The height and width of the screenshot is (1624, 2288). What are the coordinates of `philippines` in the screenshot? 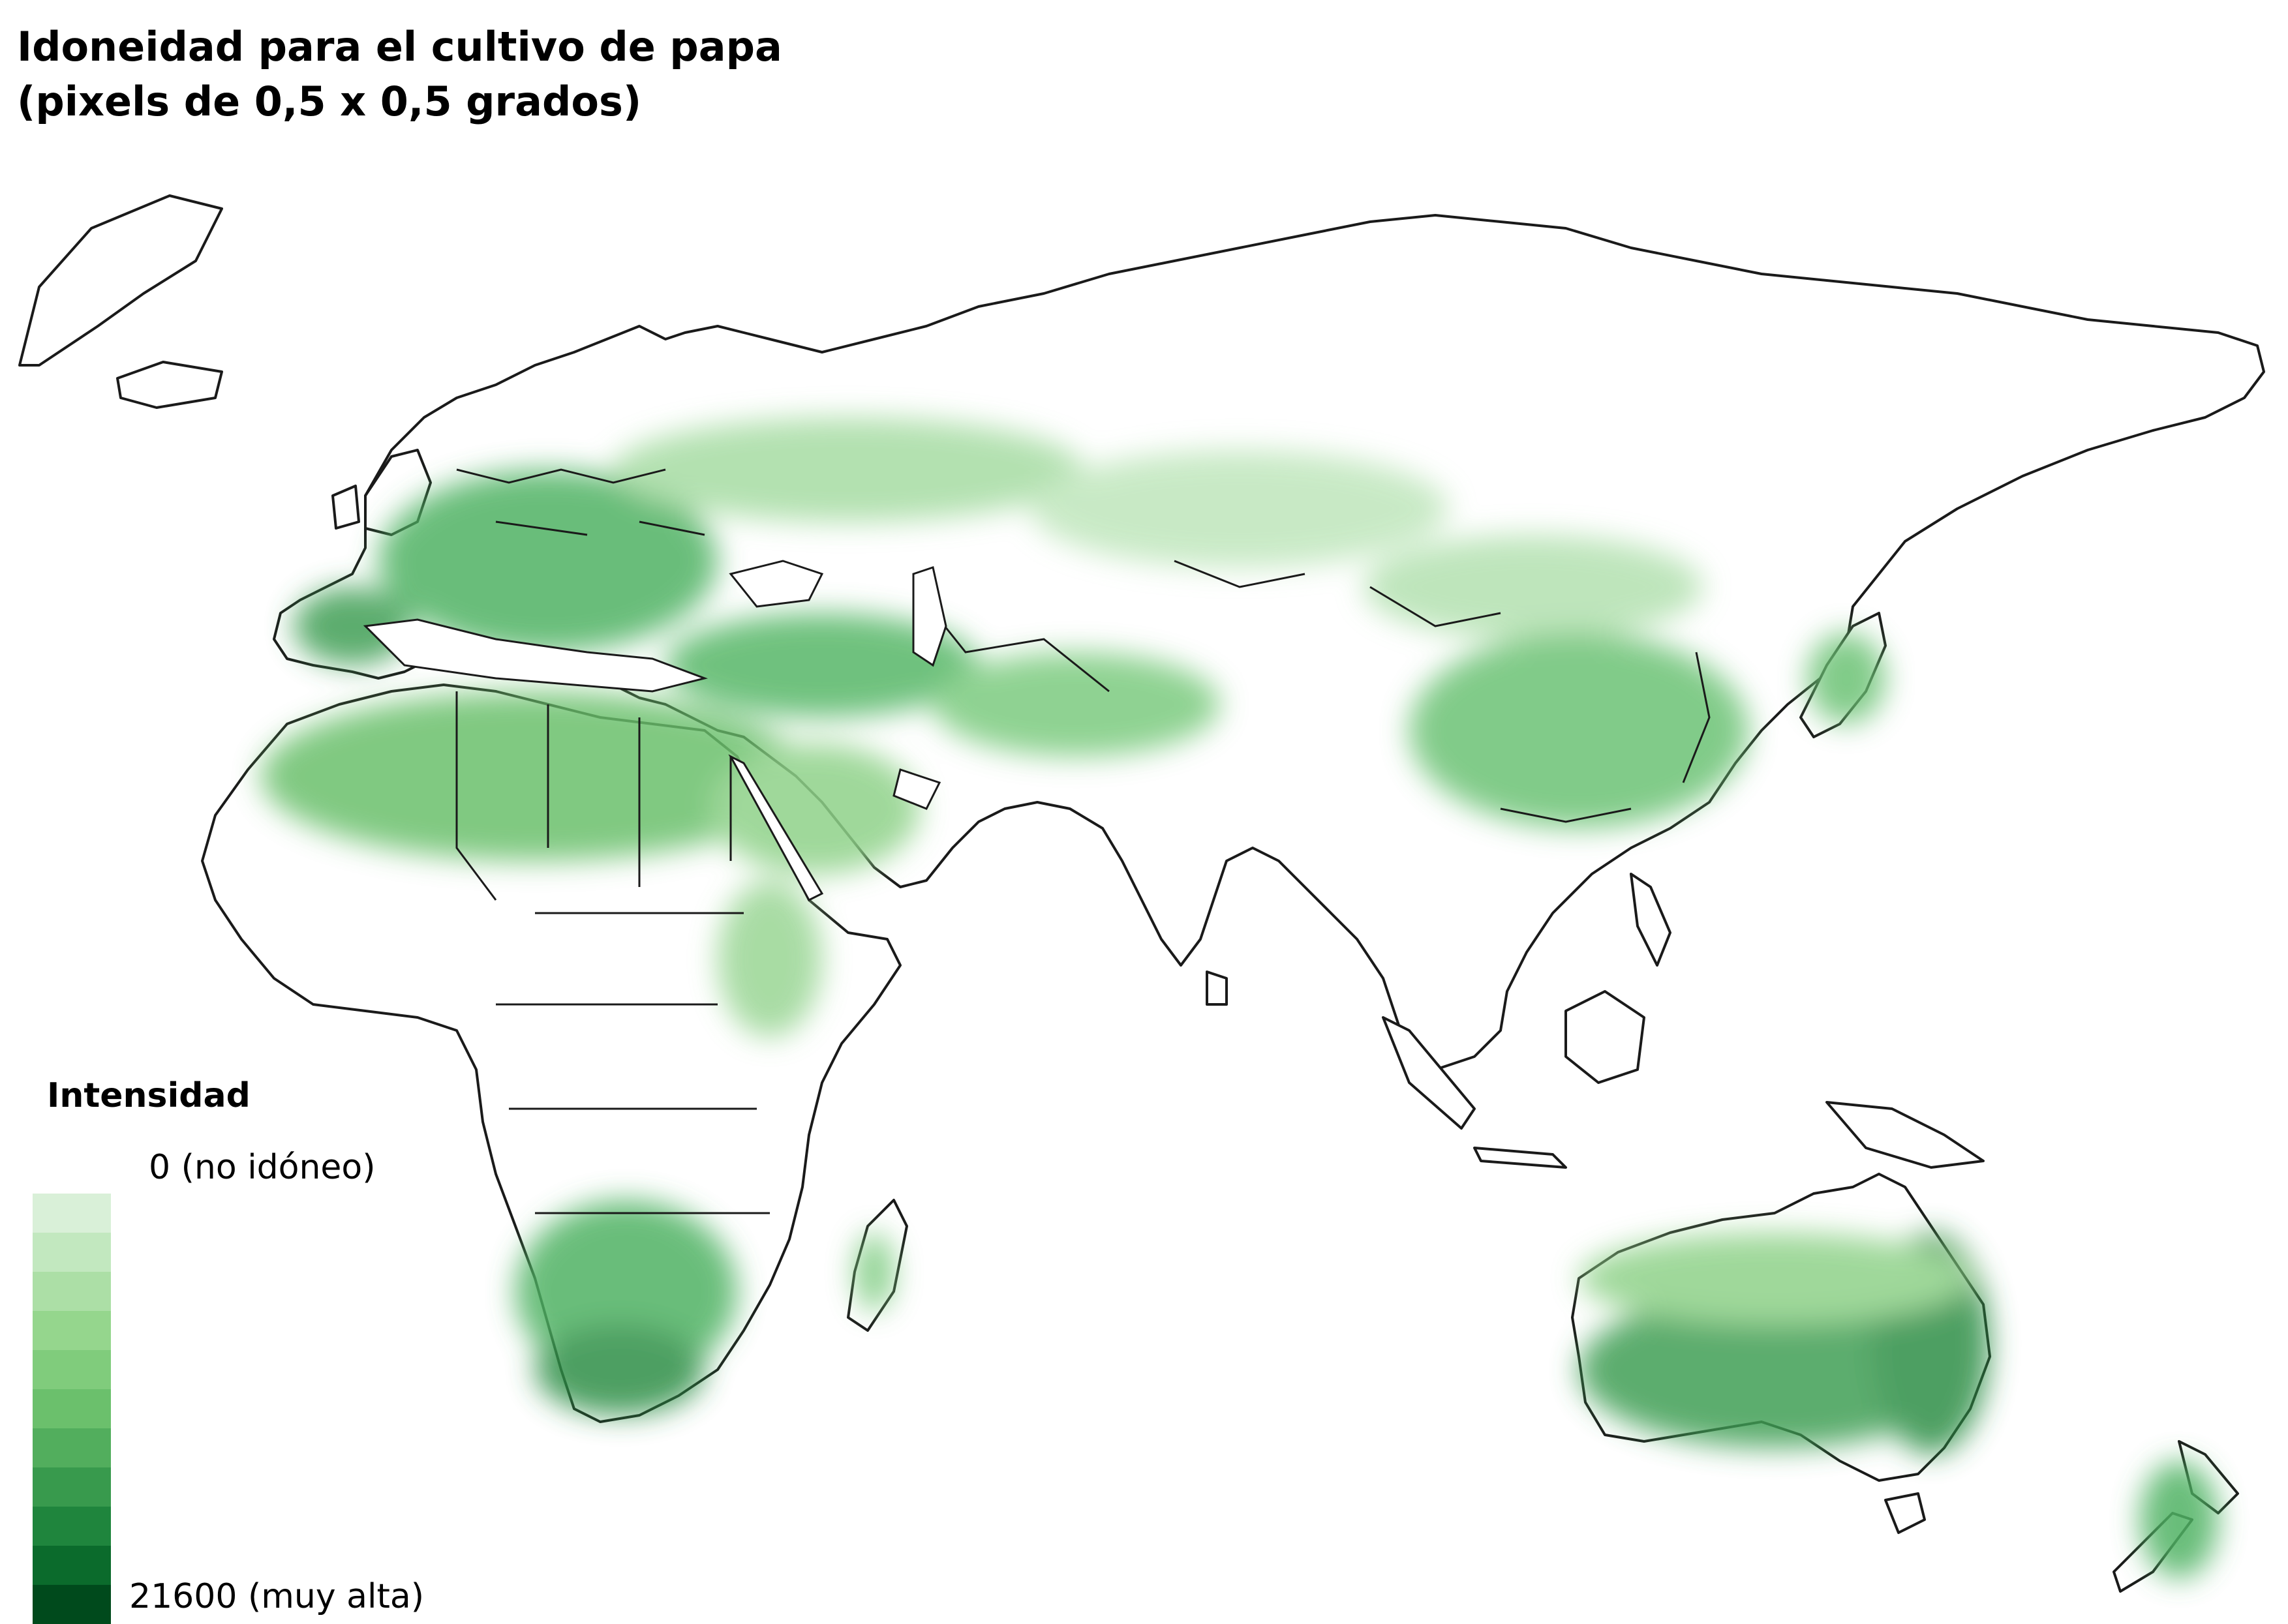 It's located at (1650, 920).